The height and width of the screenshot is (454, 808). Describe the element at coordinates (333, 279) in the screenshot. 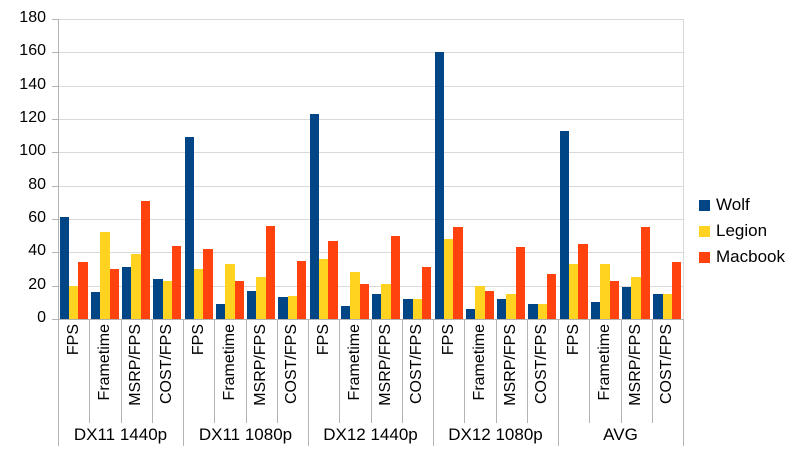

I see `bar-macbook-dx12-1440p-fps` at that location.